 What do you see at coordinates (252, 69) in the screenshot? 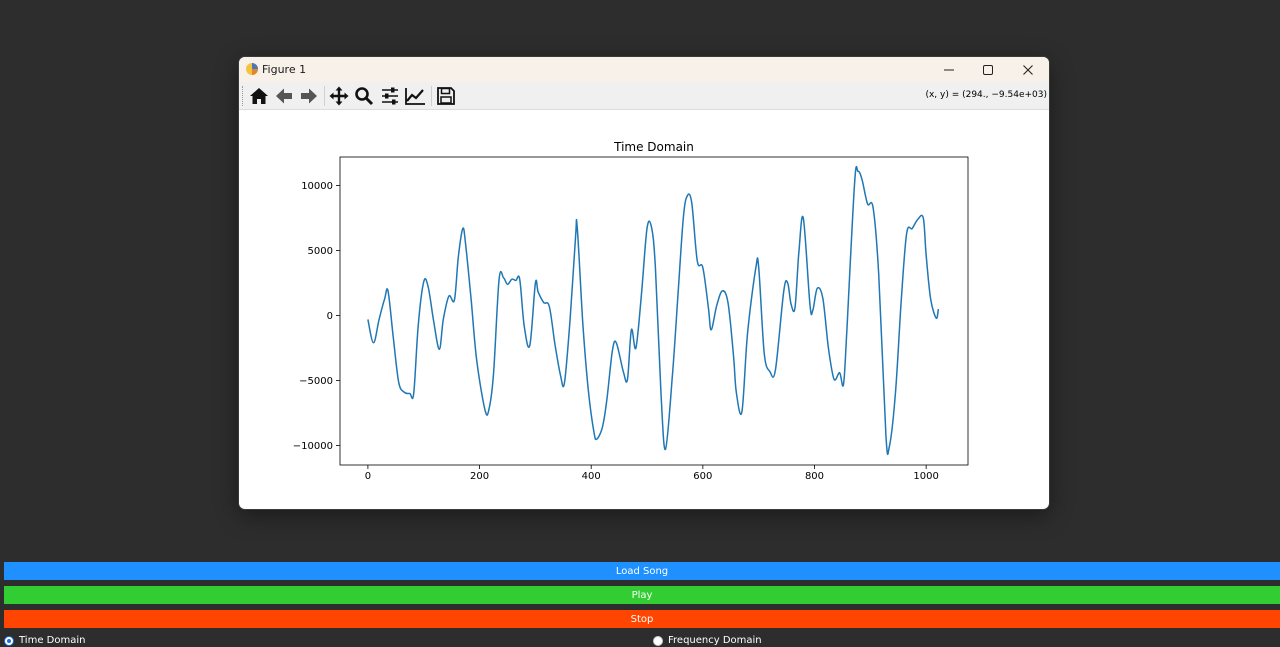
I see `matplotlib-app-icon` at bounding box center [252, 69].